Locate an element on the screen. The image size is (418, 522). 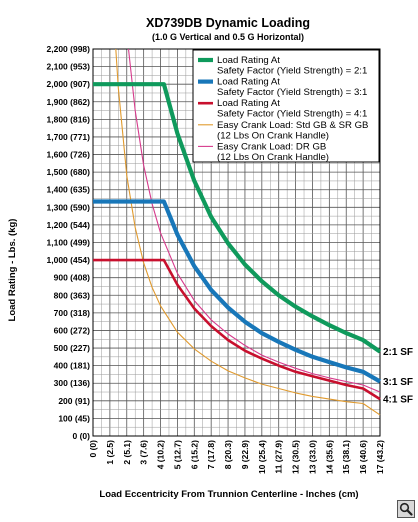
y-tick-label: 1,100 (499) is located at coordinates (69, 243).